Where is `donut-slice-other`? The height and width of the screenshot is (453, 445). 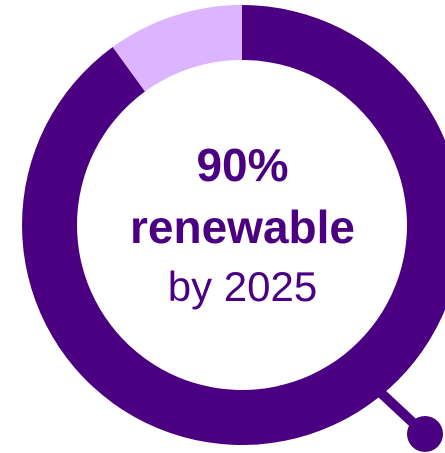
donut-slice-other is located at coordinates (177, 48).